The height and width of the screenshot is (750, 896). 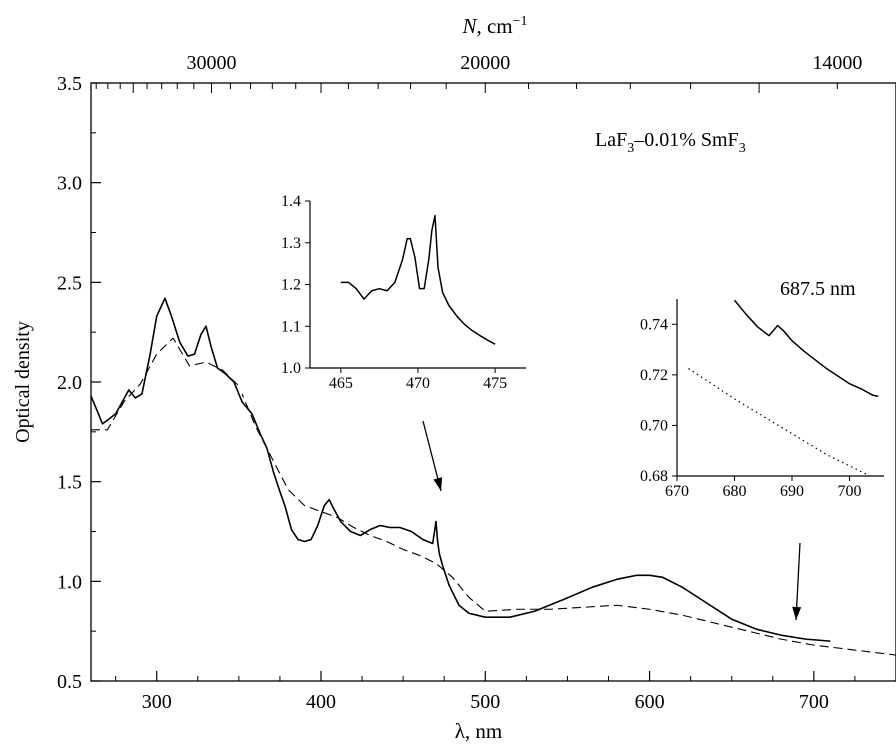 What do you see at coordinates (69, 582) in the screenshot?
I see `y-tick-label: 1.0` at bounding box center [69, 582].